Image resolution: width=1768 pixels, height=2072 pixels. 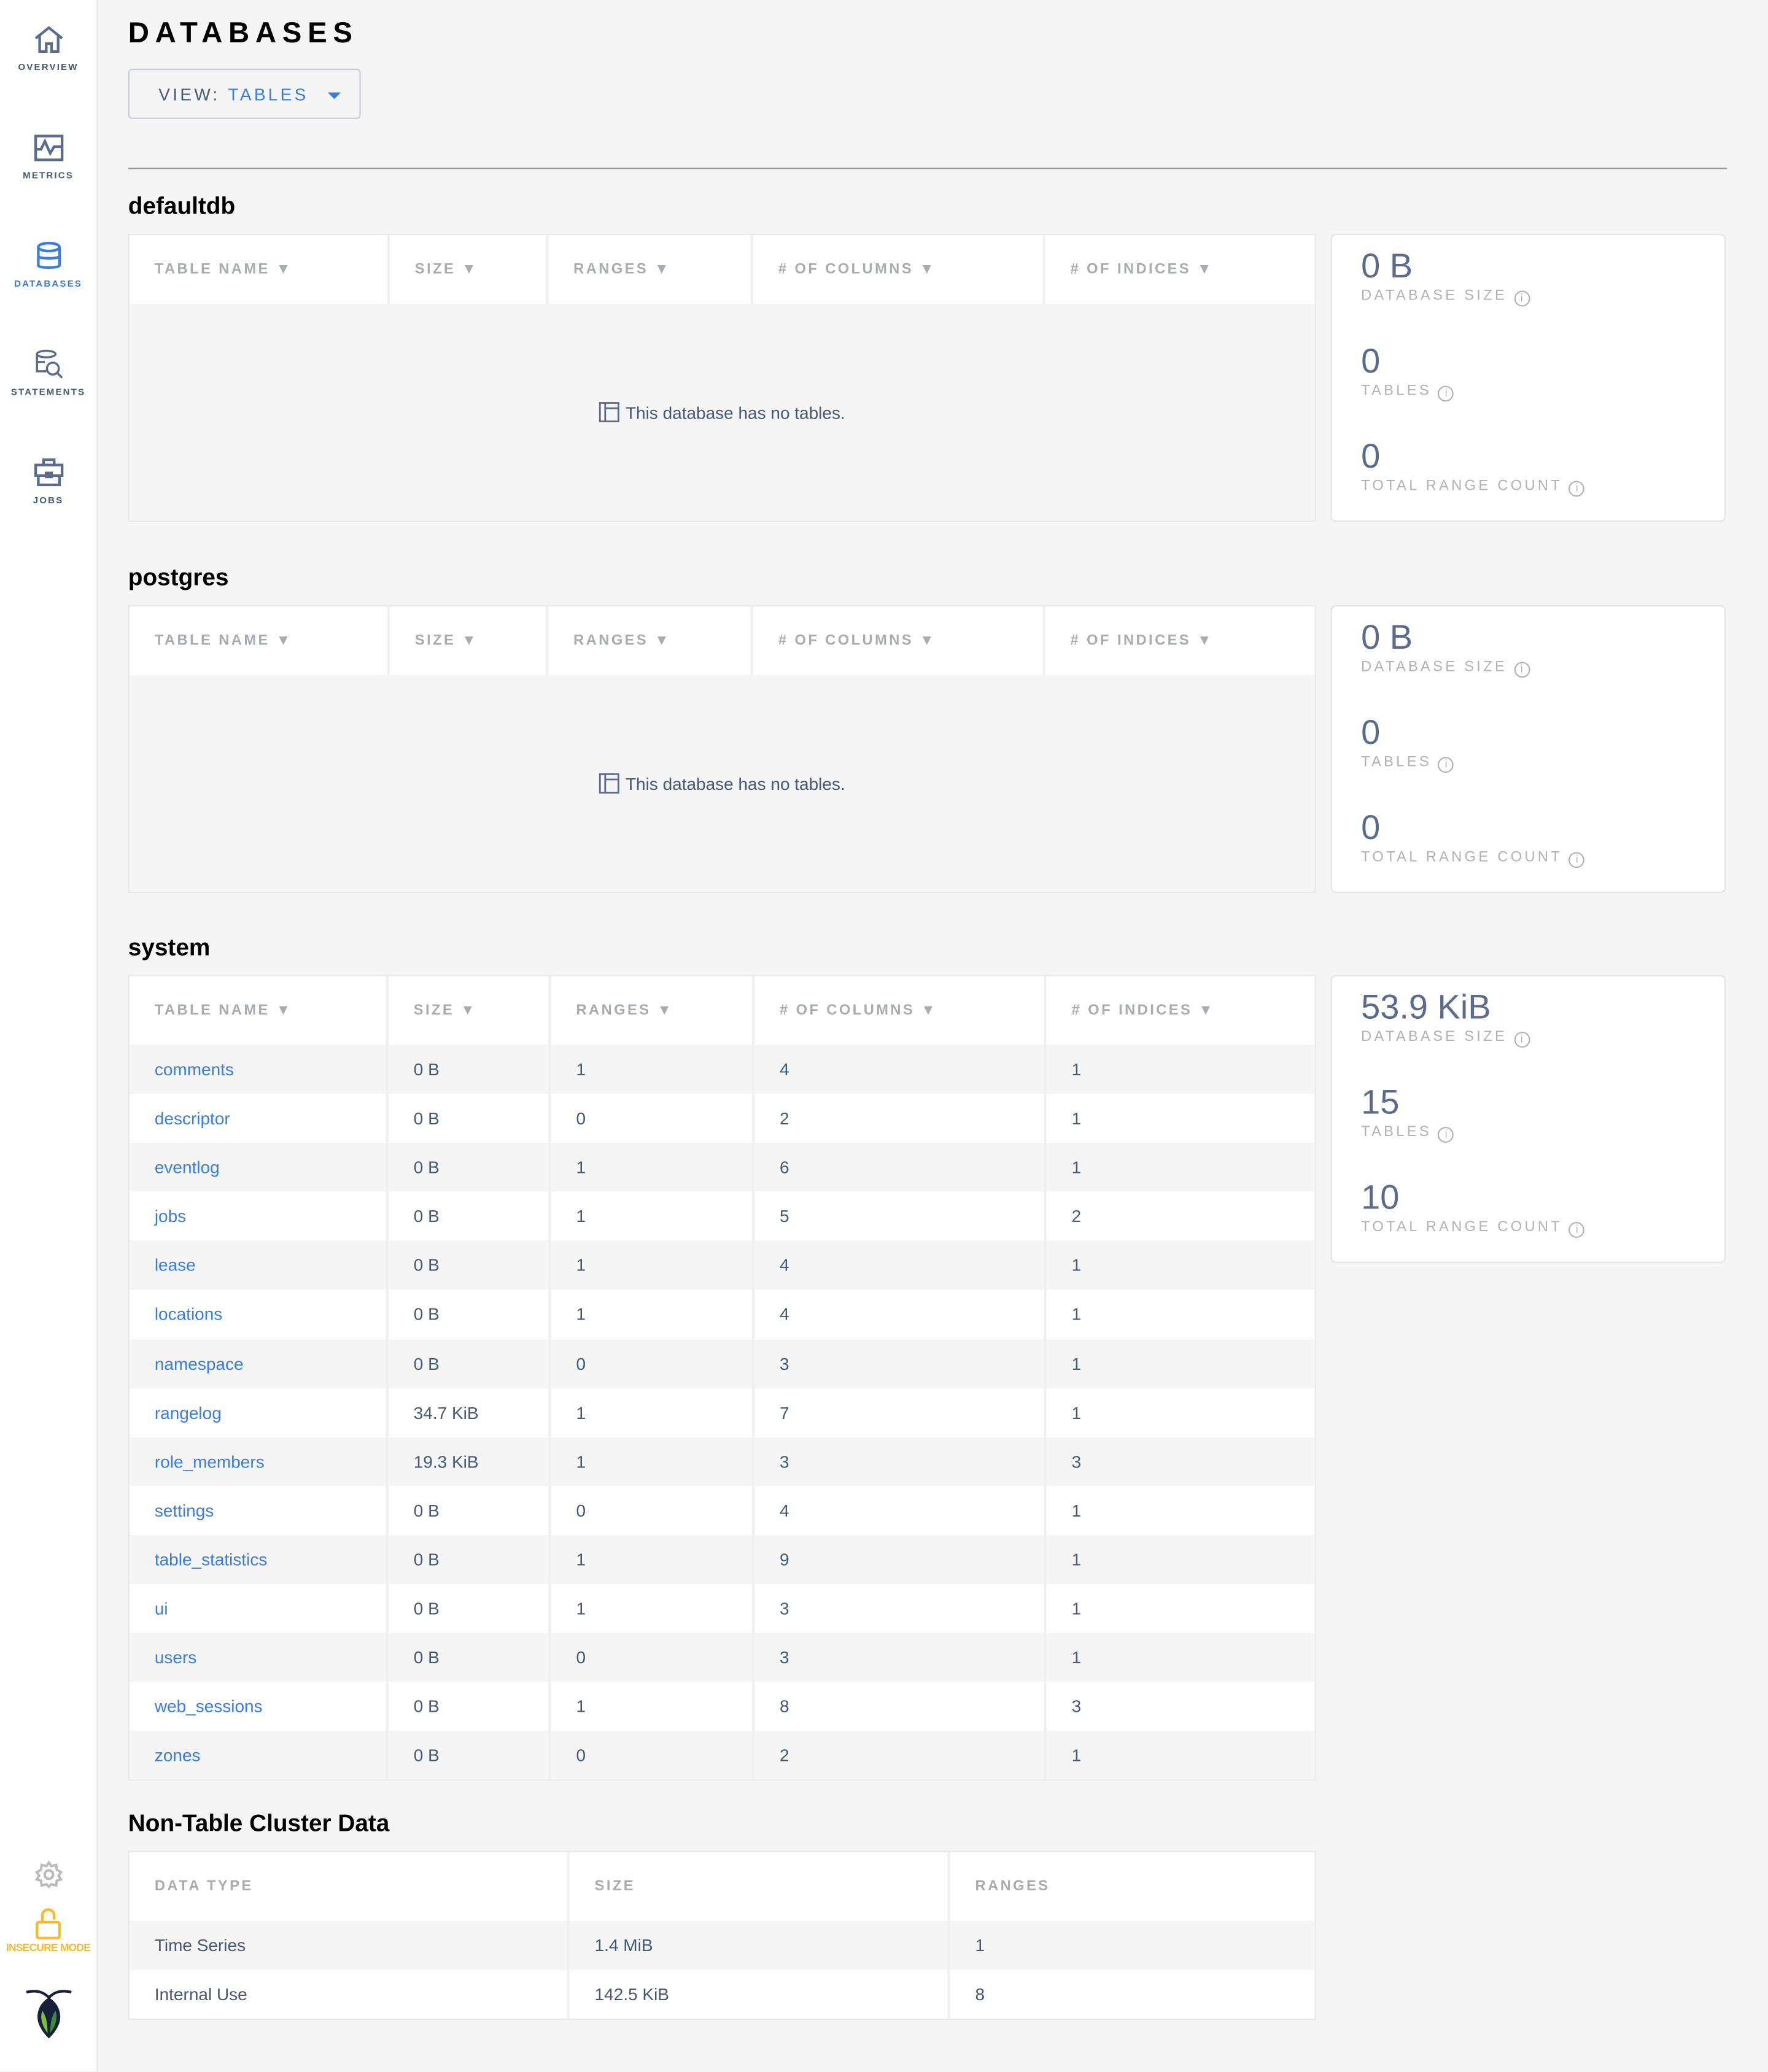 What do you see at coordinates (161, 1608) in the screenshot?
I see `table-link: ui` at bounding box center [161, 1608].